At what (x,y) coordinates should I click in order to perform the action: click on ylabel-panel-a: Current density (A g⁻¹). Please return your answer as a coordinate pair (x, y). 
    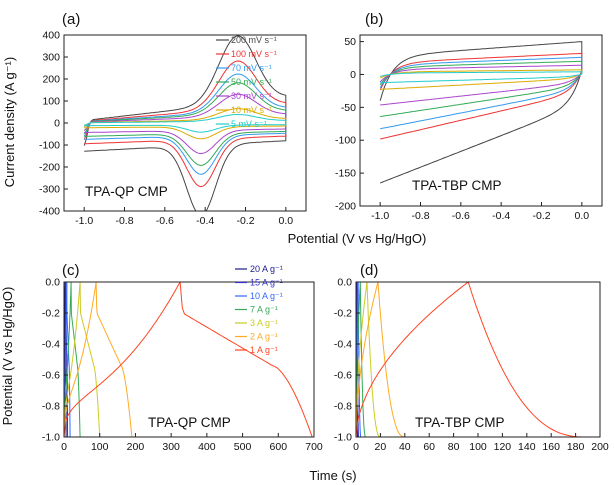
    Looking at the image, I should click on (9, 122).